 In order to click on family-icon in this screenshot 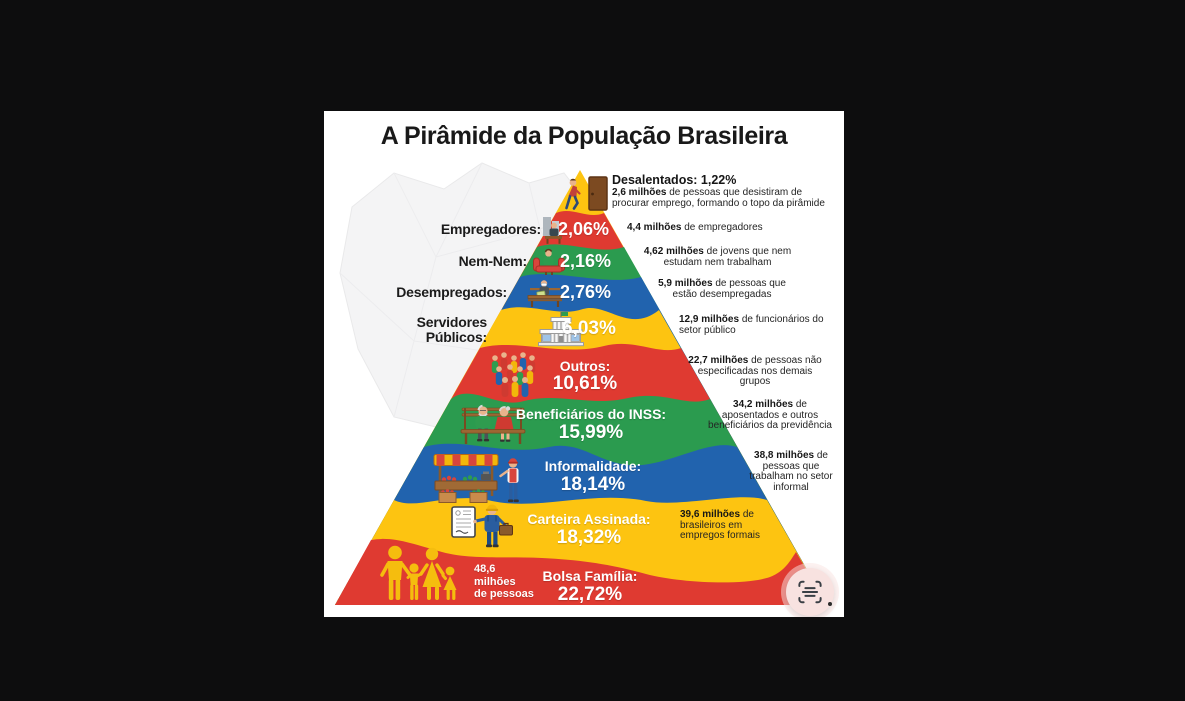, I will do `click(418, 572)`.